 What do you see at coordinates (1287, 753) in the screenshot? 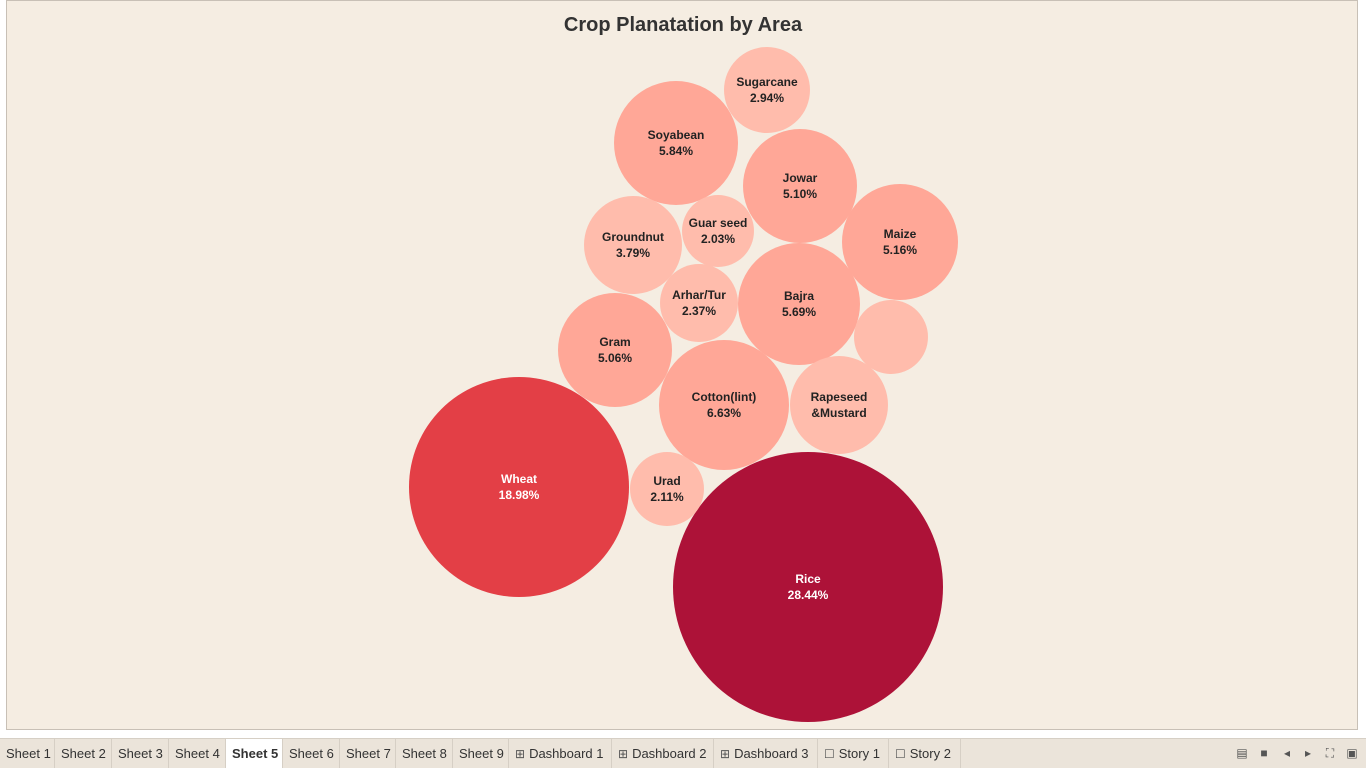
I see `previous-sheet-icon: ◂` at bounding box center [1287, 753].